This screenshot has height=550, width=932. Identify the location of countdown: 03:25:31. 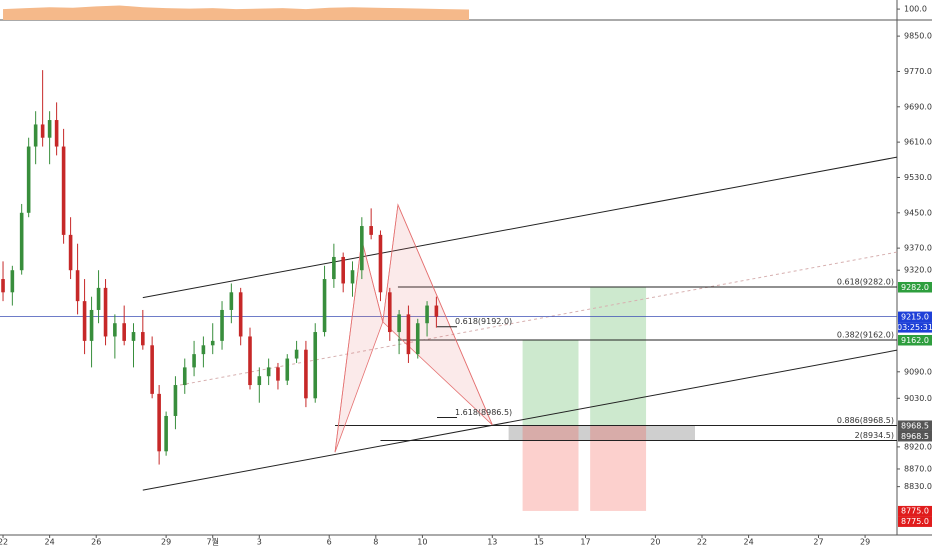
(914, 327).